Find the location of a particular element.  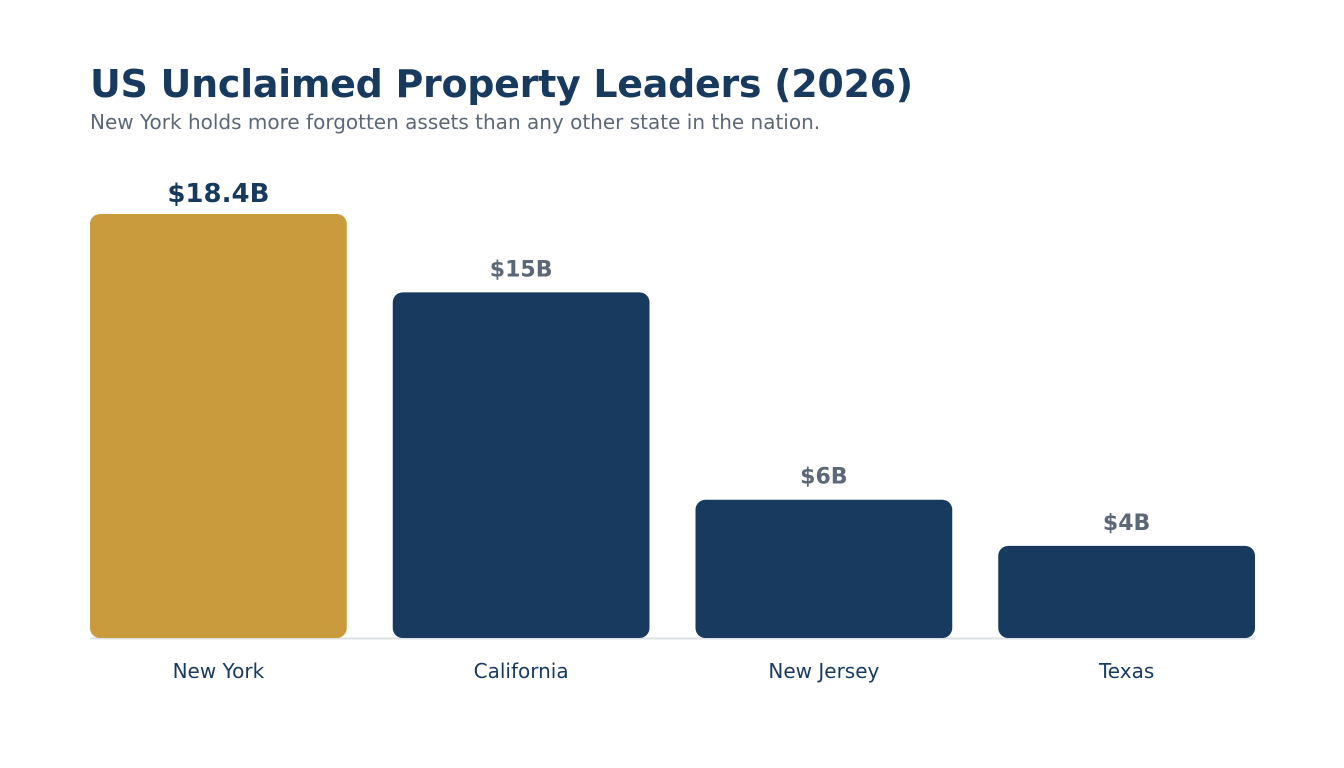

value-label-texas: $4B is located at coordinates (1126, 523).